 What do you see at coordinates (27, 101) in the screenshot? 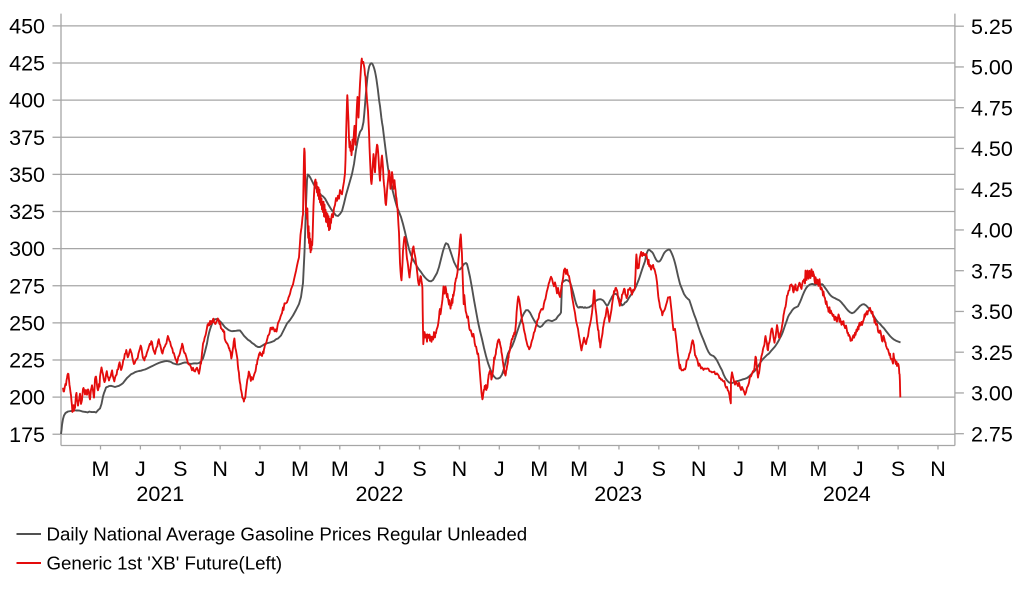
I see `svg-text: 400` at bounding box center [27, 101].